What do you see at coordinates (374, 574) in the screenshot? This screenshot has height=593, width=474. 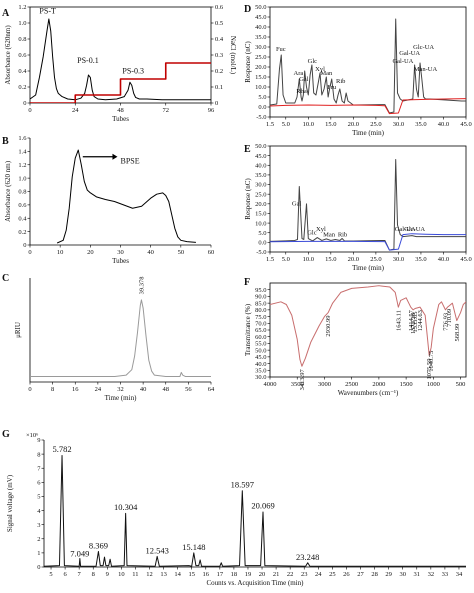 I see `x-tick-label: 28` at bounding box center [374, 574].